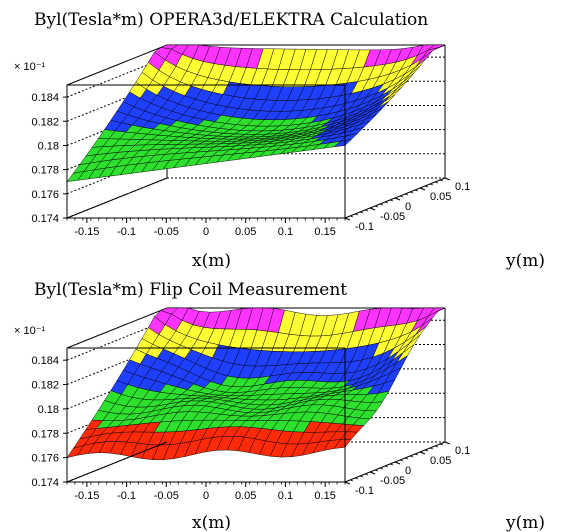 The width and height of the screenshot is (573, 532). Describe the element at coordinates (86, 496) in the screenshot. I see `x-tick-label: -0.15` at that location.